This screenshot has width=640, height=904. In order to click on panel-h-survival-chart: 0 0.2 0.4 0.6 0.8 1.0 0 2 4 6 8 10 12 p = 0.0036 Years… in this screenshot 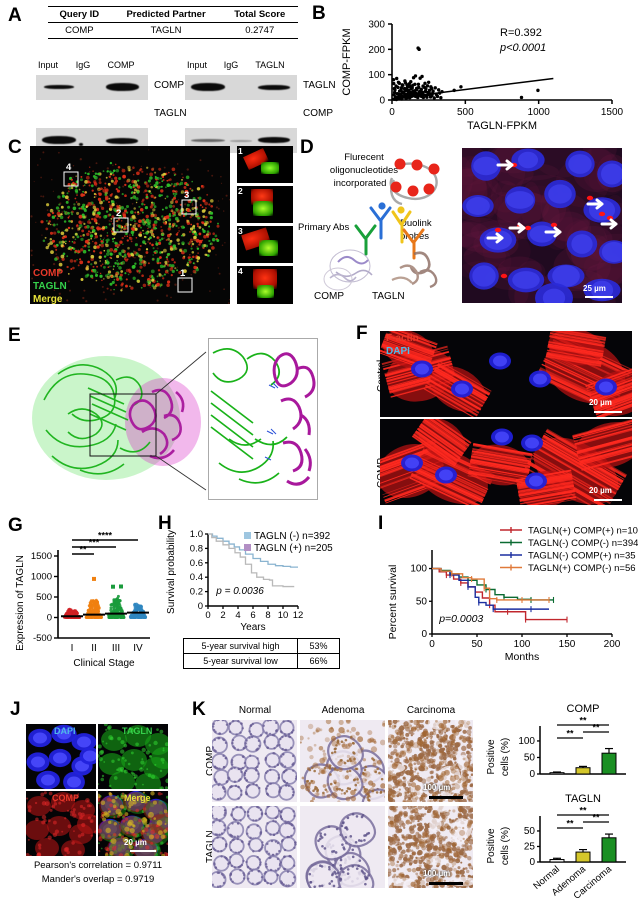, I will do `click(254, 579)`.